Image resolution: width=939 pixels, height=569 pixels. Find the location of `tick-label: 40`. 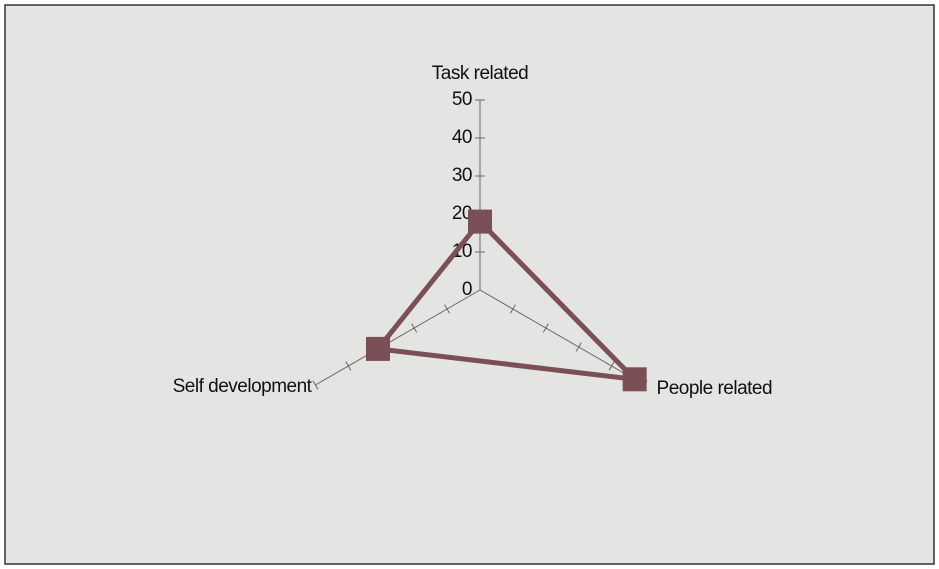

tick-label: 40 is located at coordinates (462, 137).